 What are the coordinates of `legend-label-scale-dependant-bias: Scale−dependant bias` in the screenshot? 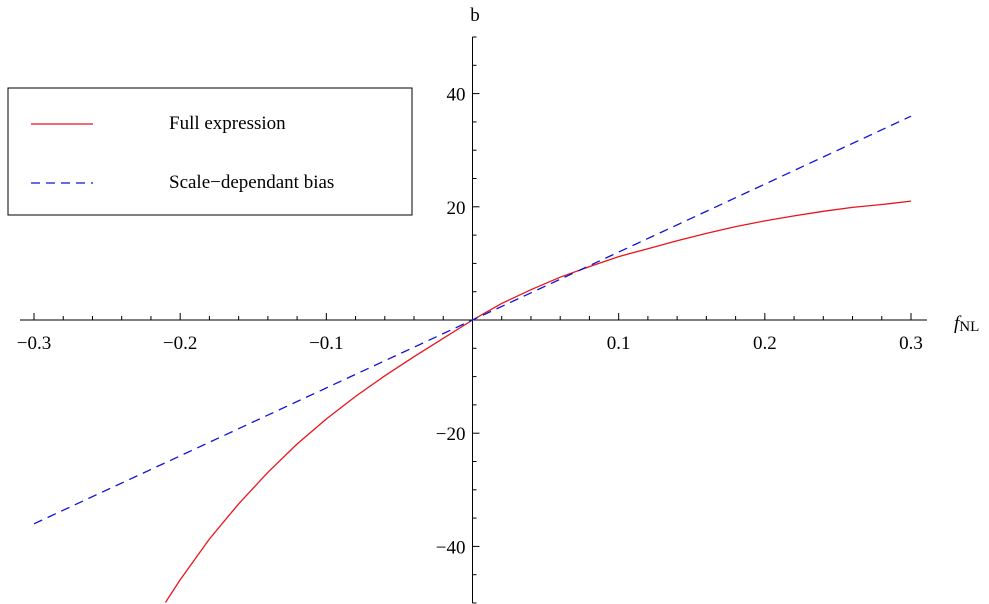 It's located at (251, 182).